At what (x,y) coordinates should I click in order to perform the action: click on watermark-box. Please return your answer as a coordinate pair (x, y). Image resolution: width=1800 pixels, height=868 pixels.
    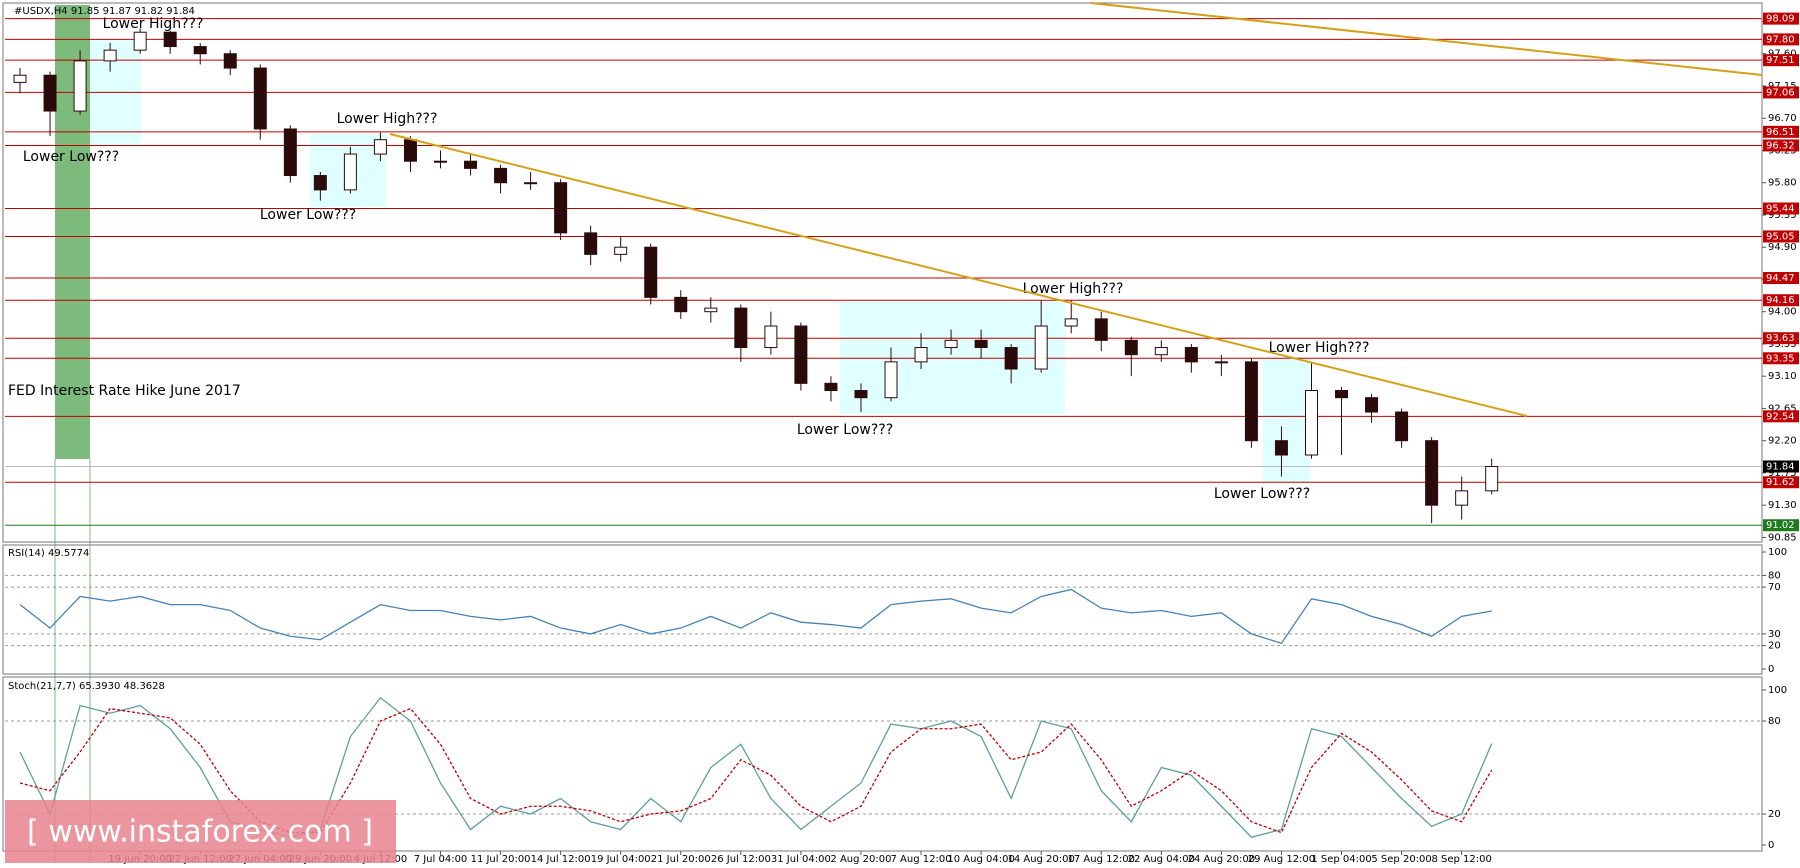
    Looking at the image, I should click on (200, 831).